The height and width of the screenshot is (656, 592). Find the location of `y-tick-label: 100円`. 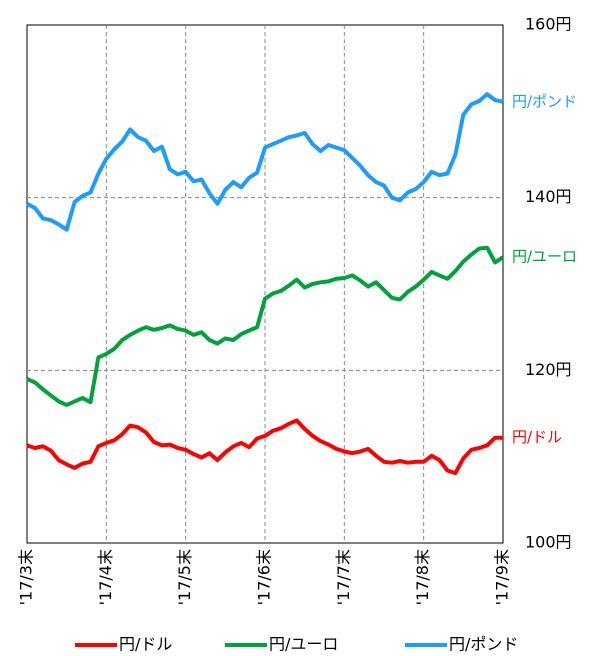

y-tick-label: 100円 is located at coordinates (548, 542).